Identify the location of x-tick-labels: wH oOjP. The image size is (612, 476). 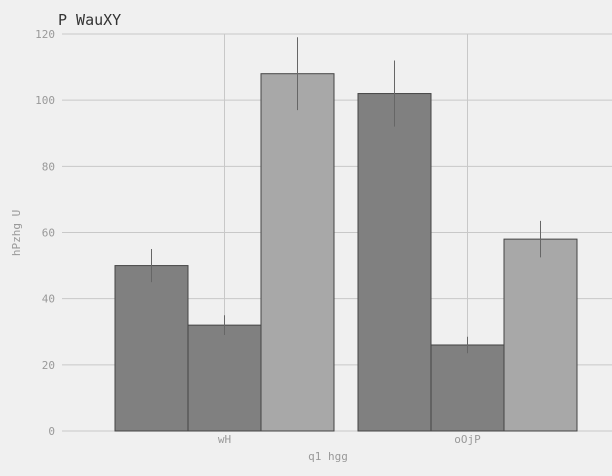
(349, 439).